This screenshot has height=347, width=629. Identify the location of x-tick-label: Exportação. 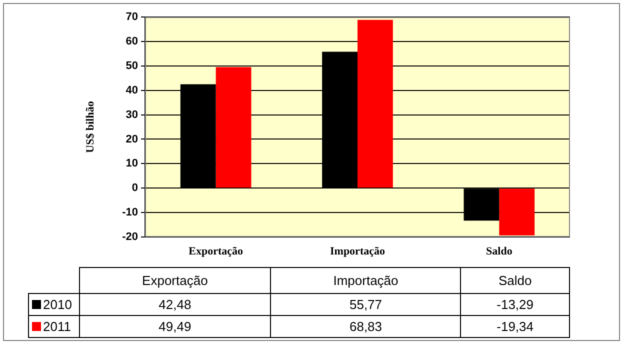
(216, 251).